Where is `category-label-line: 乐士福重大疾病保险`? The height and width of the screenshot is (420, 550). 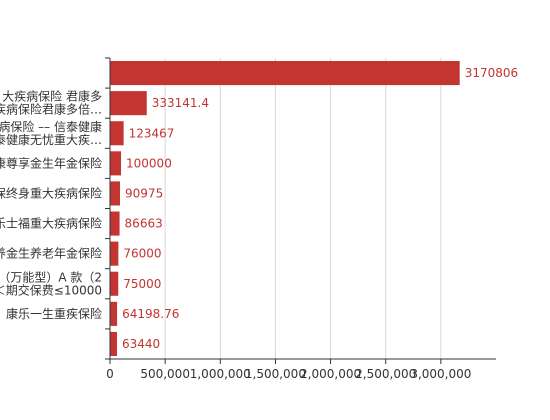
category-label-line: 乐士福重大疾病保险 is located at coordinates (51, 223).